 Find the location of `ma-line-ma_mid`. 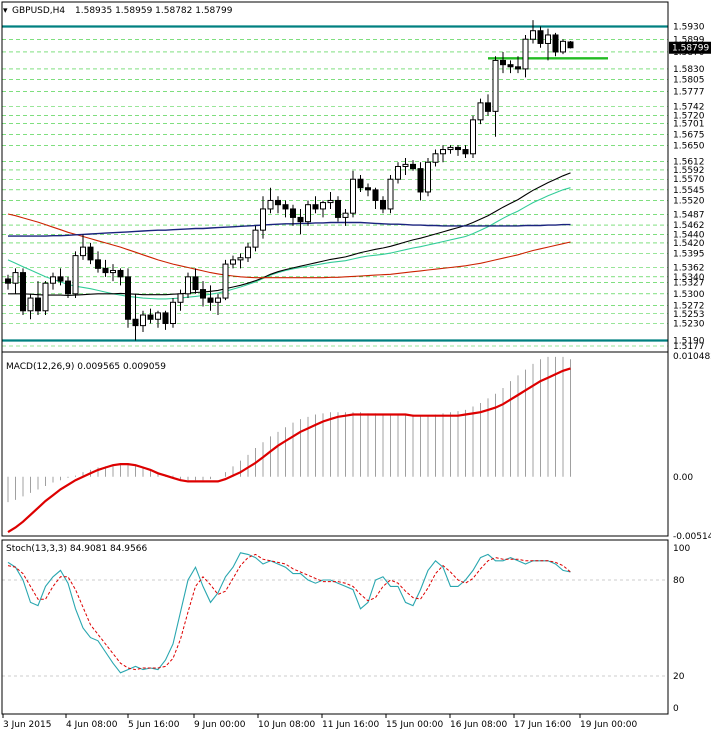

ma-line-ma_mid is located at coordinates (289, 234).